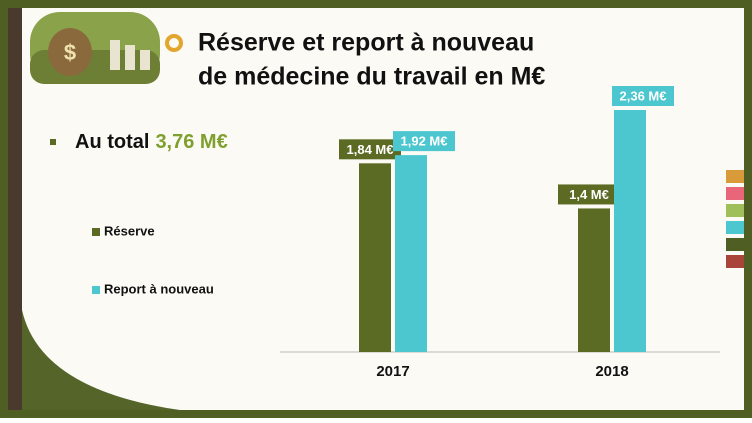 The image size is (752, 423). Describe the element at coordinates (366, 43) in the screenshot. I see `title: Réserve et report à nouveau` at that location.